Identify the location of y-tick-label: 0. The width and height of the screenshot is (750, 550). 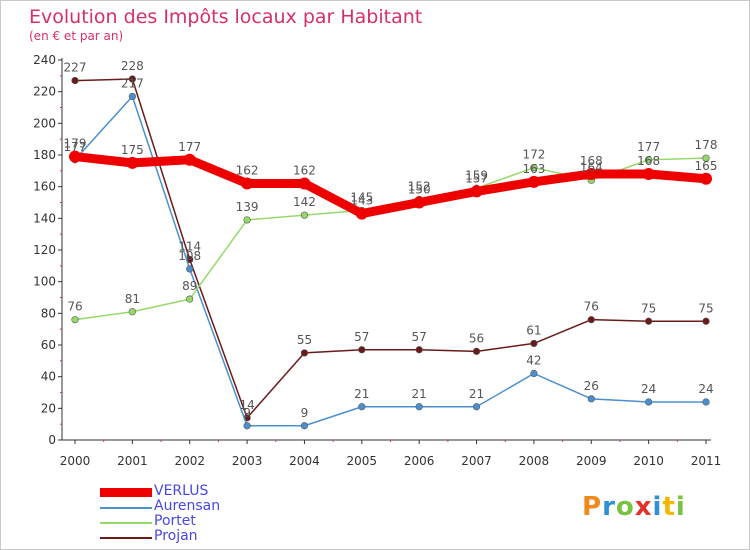
(52, 440).